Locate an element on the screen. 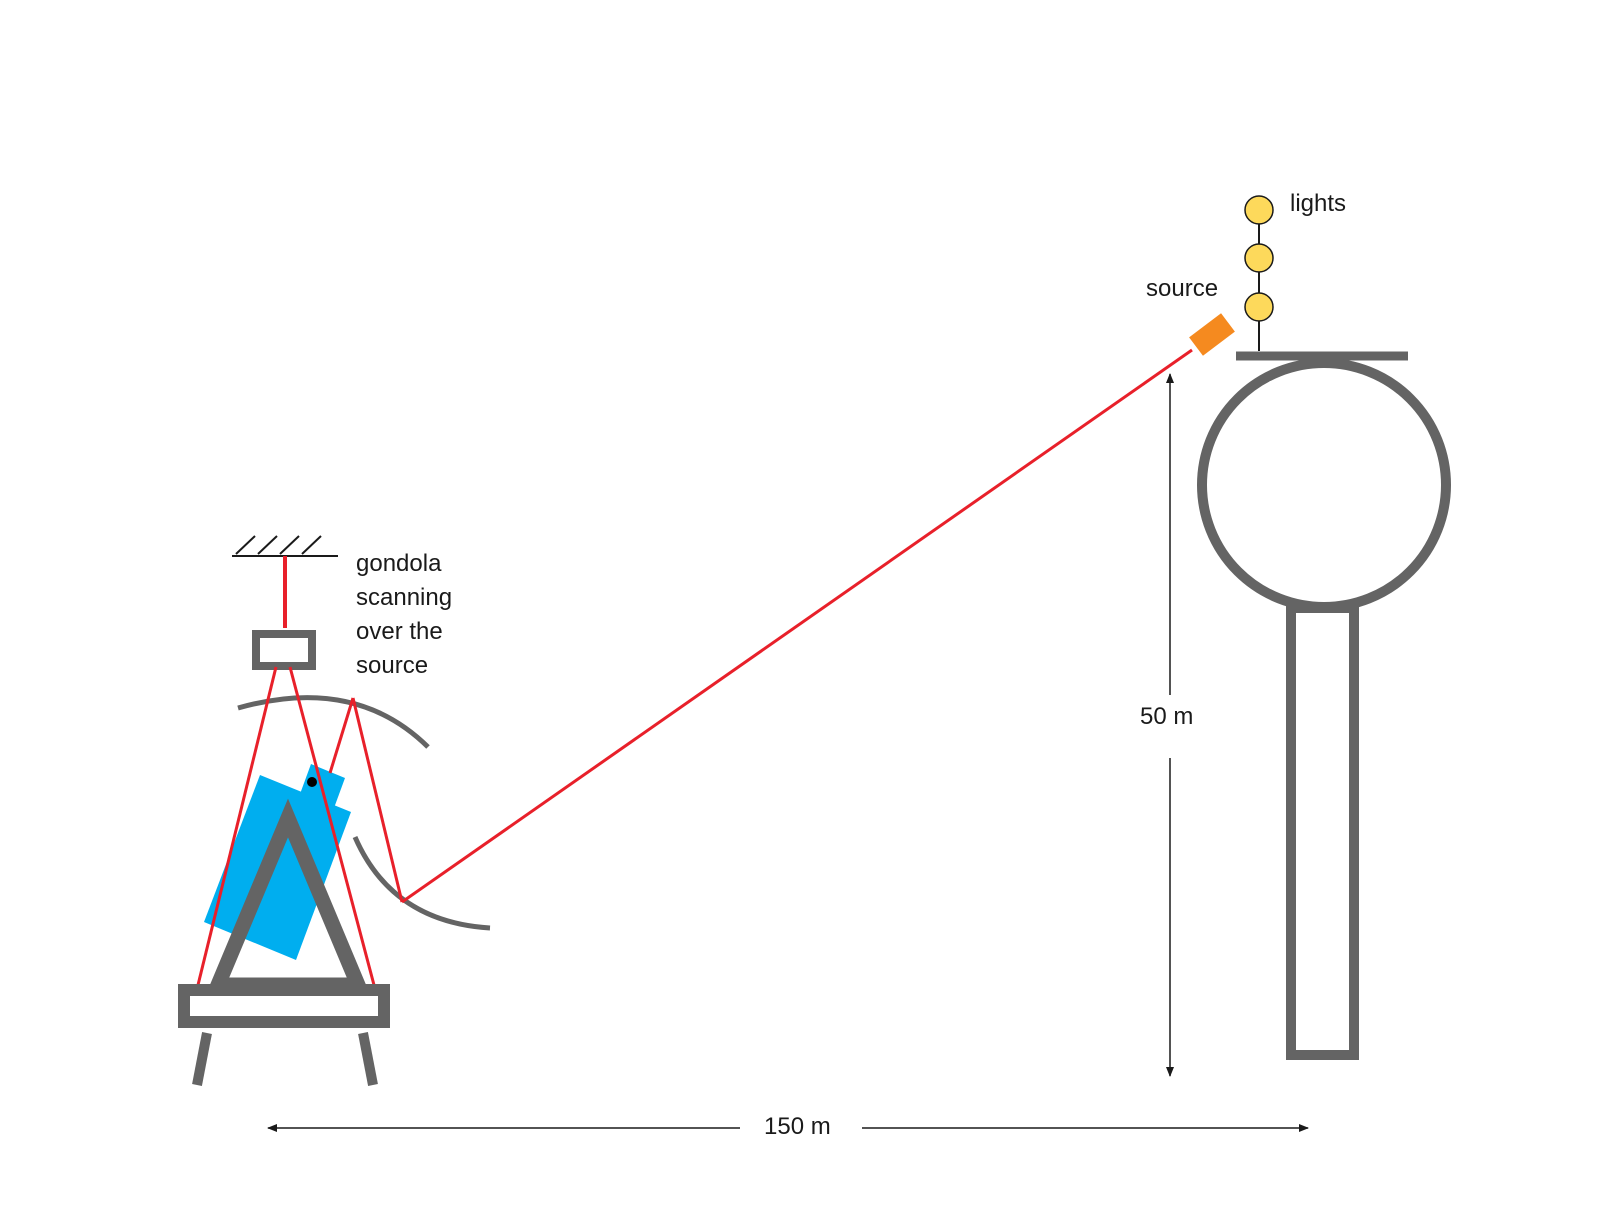 This screenshot has width=1600, height=1205. base-leg-right is located at coordinates (368, 1059).